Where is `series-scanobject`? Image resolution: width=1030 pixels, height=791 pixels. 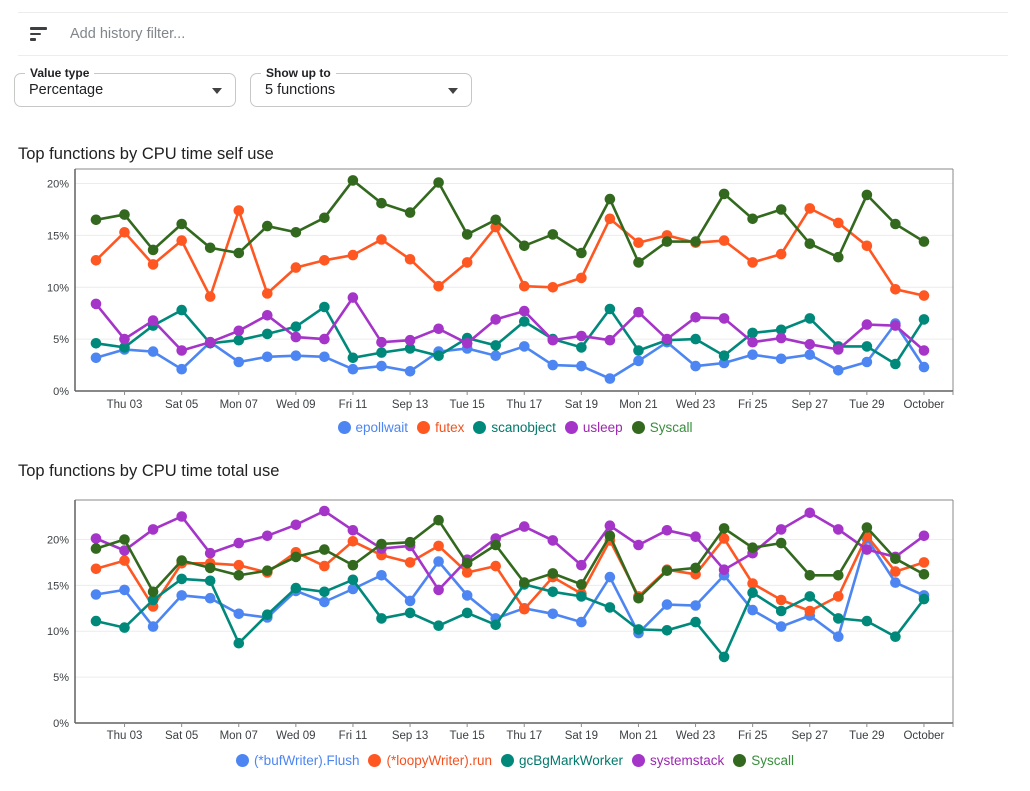 series-scanobject is located at coordinates (510, 335).